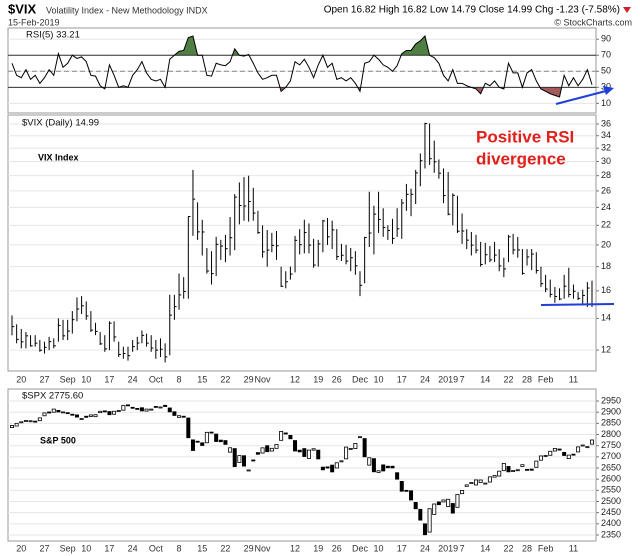 This screenshot has width=640, height=556. What do you see at coordinates (606, 123) in the screenshot?
I see `y-tick-label: 36` at bounding box center [606, 123].